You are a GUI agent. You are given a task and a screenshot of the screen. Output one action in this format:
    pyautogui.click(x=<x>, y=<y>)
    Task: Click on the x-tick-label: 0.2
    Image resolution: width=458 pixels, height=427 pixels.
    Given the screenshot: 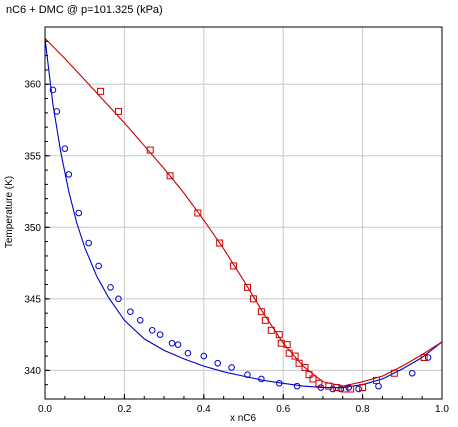 What is the action you would take?
    pyautogui.click(x=124, y=409)
    